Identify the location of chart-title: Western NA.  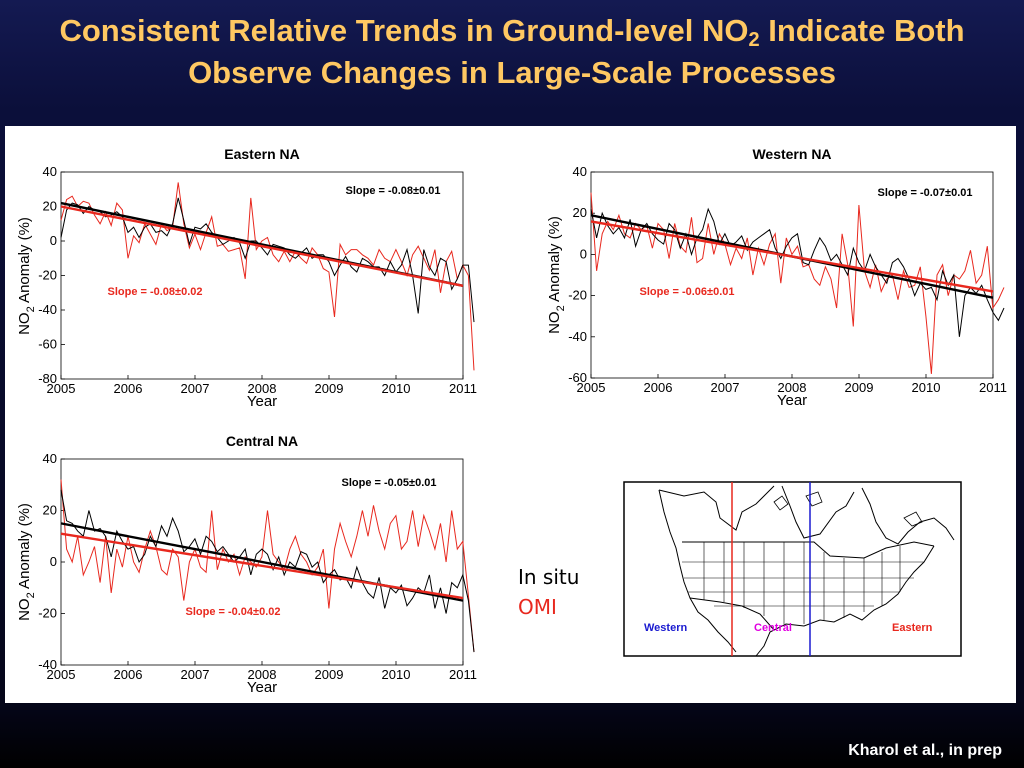
(791, 154).